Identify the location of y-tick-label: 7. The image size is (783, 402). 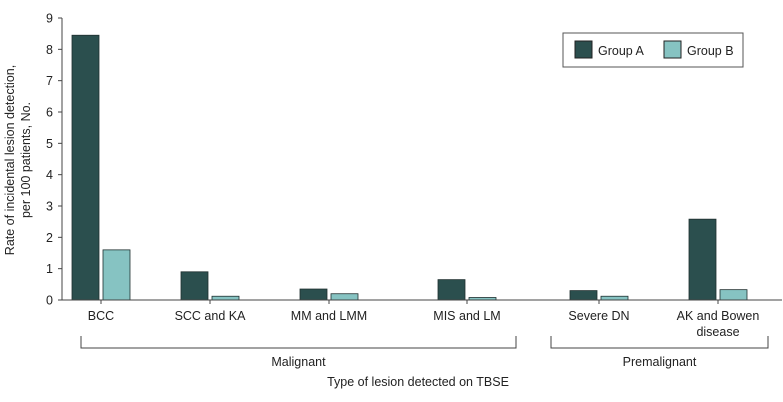
(49, 81).